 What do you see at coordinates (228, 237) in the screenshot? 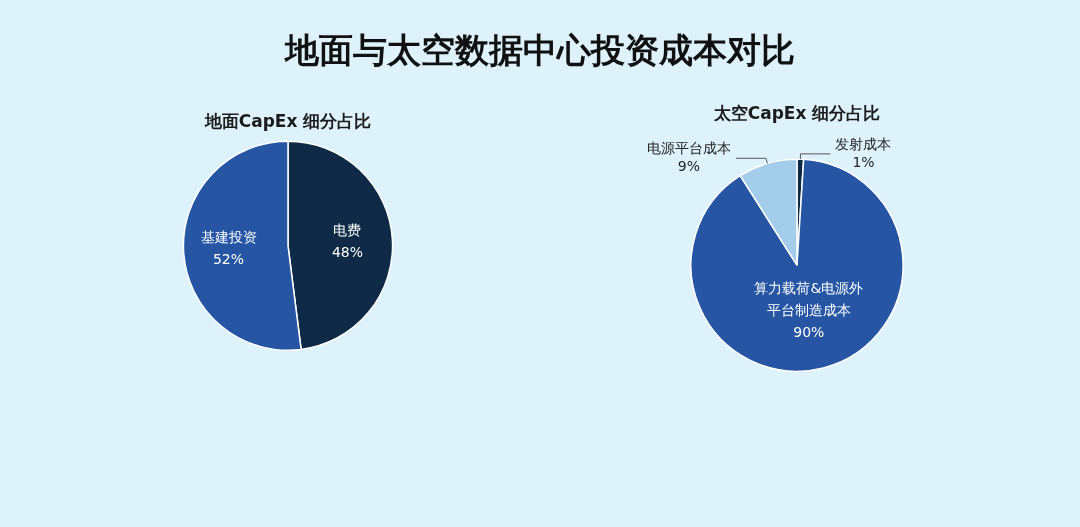
I see `slice-label: 基建投资` at bounding box center [228, 237].